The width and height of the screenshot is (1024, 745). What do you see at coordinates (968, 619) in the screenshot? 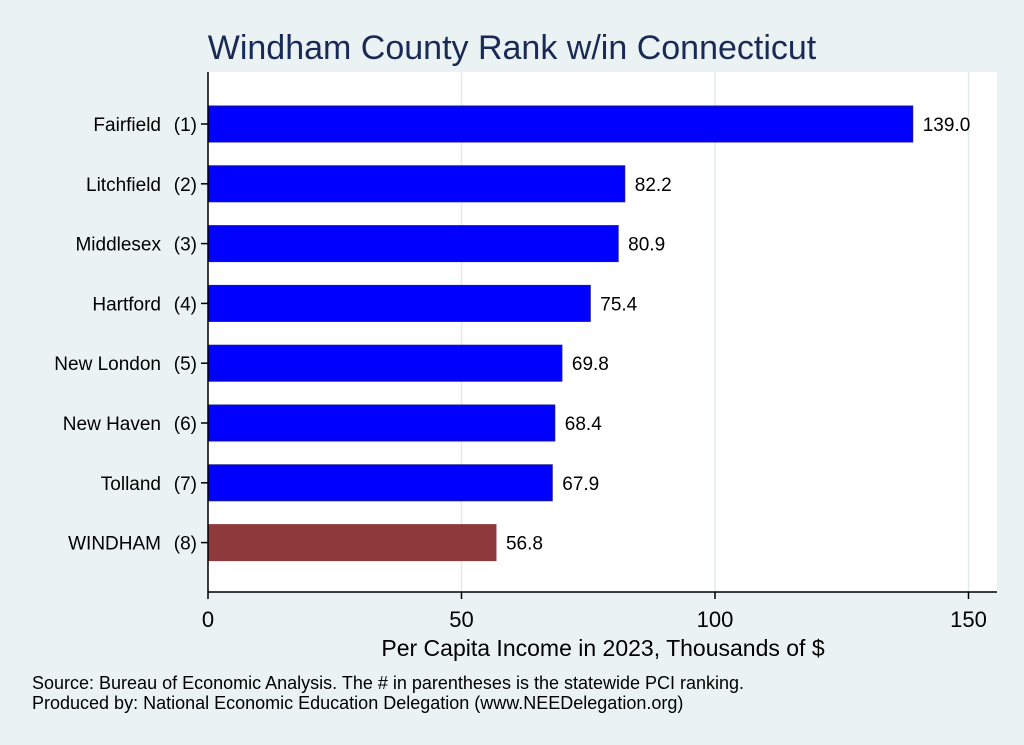
I see `x-tick-label: 150` at bounding box center [968, 619].